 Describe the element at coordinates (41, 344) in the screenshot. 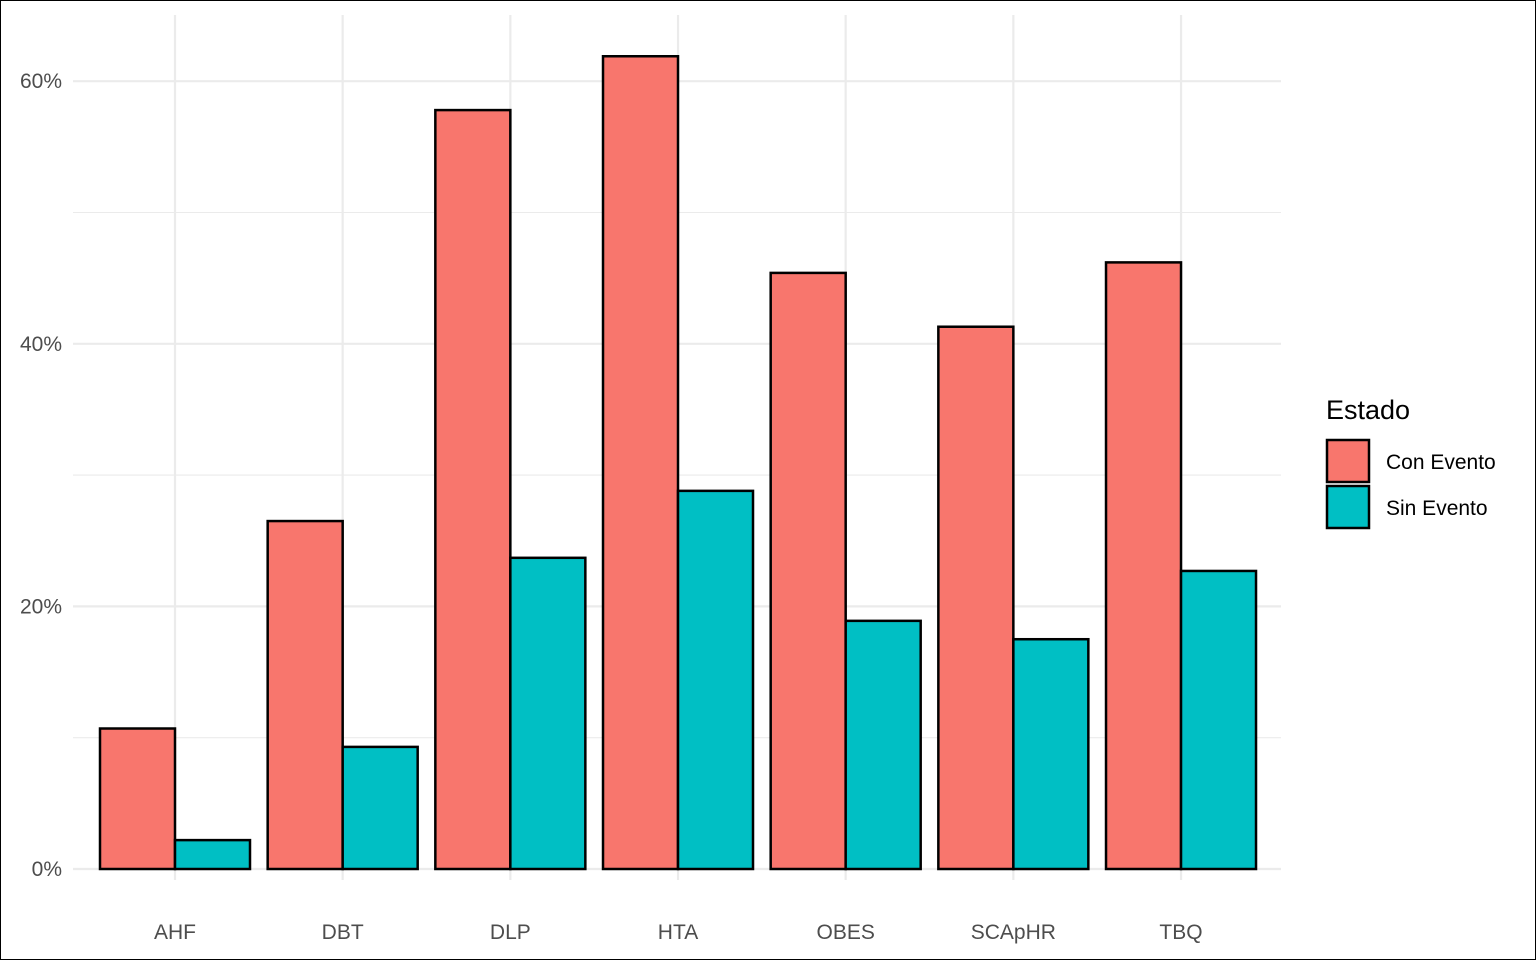

I see `y-tick-label: 40%` at that location.